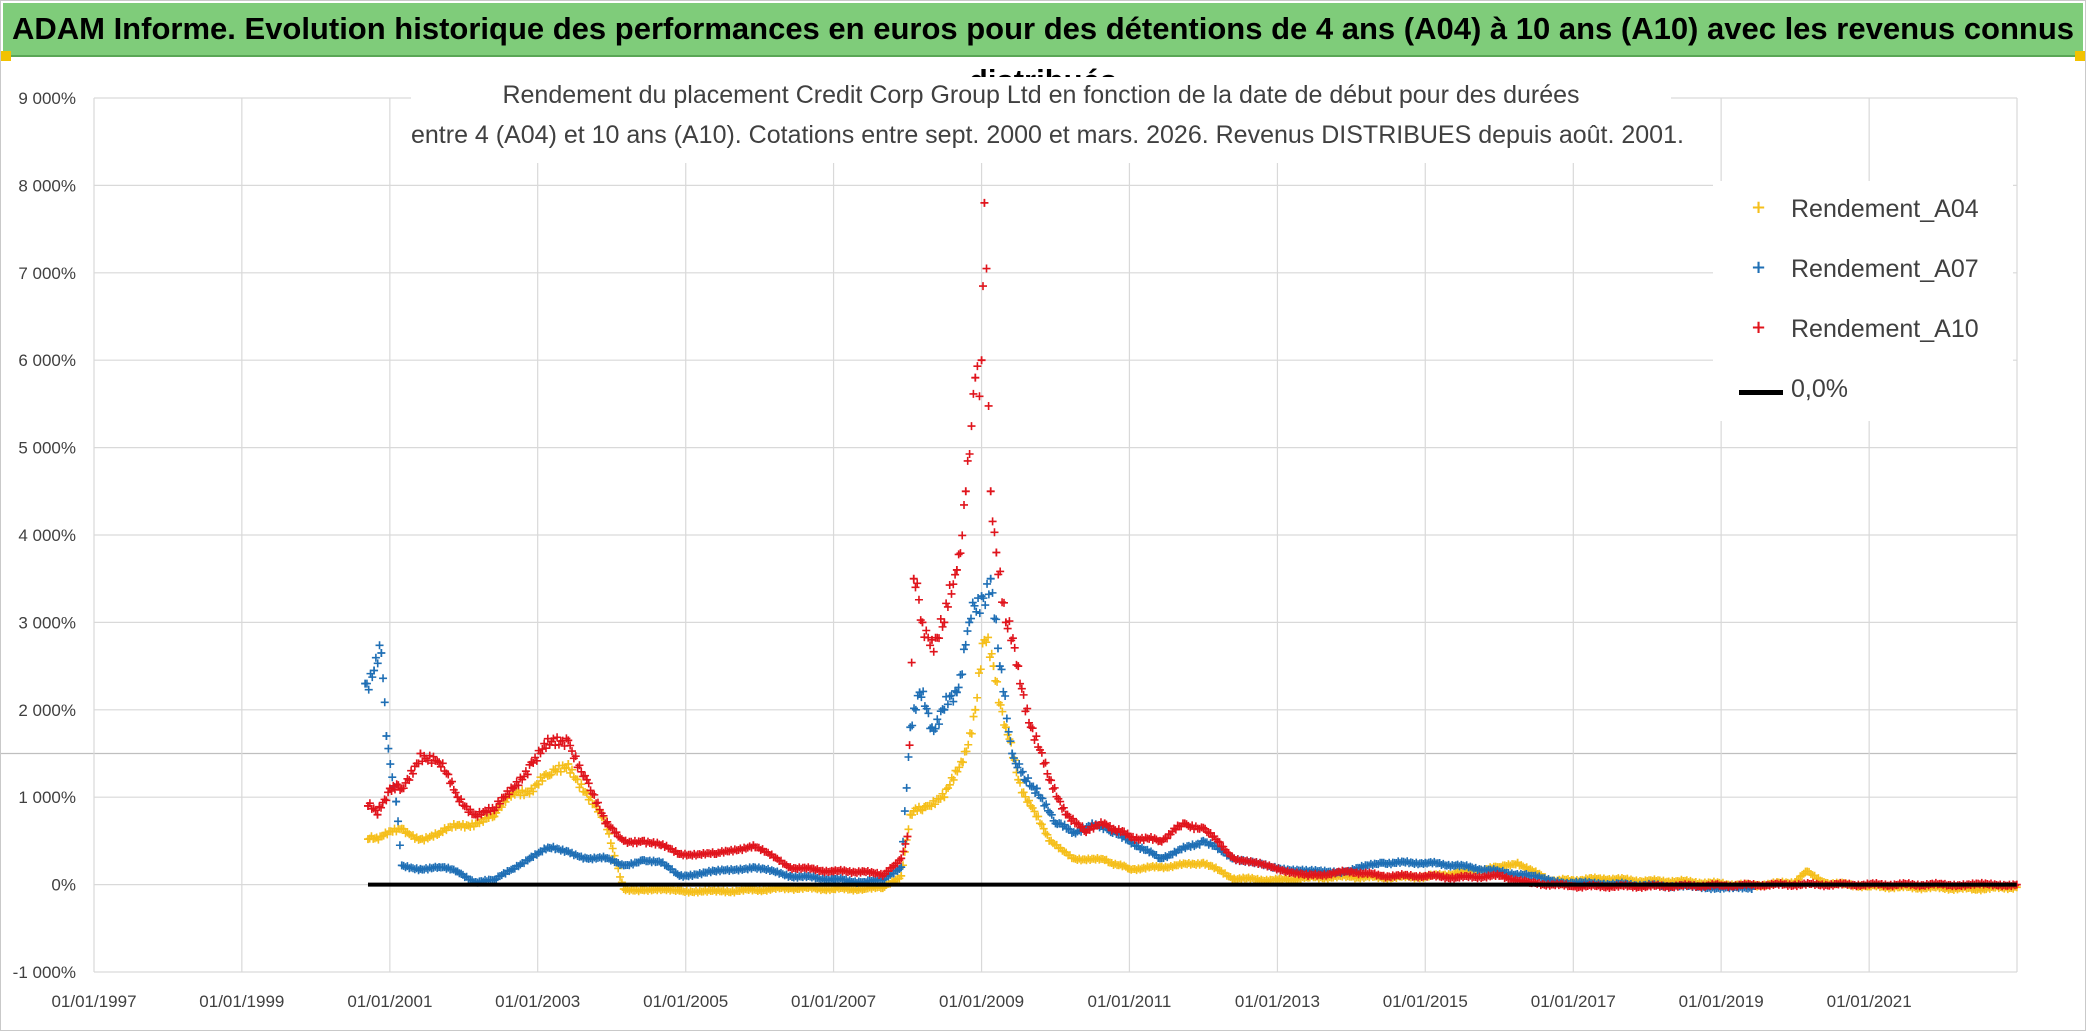  Describe the element at coordinates (1761, 392) in the screenshot. I see `legend-line-zero` at that location.